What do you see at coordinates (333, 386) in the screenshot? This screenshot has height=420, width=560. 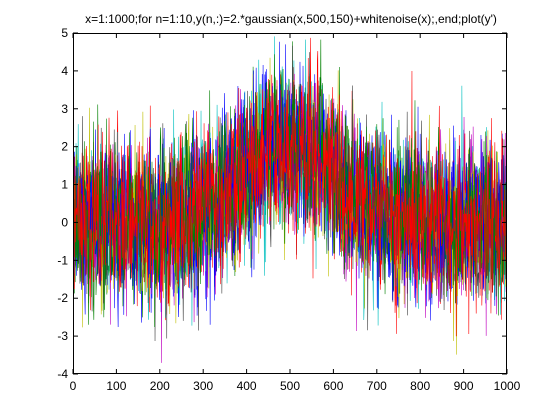 I see `x-tick-label: 600` at bounding box center [333, 386].